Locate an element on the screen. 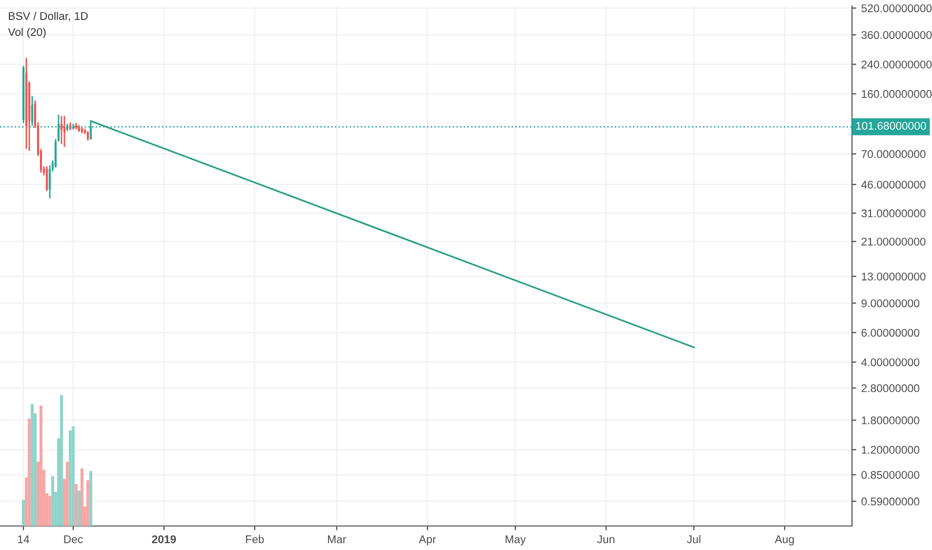  x-tick-label: May is located at coordinates (516, 540).